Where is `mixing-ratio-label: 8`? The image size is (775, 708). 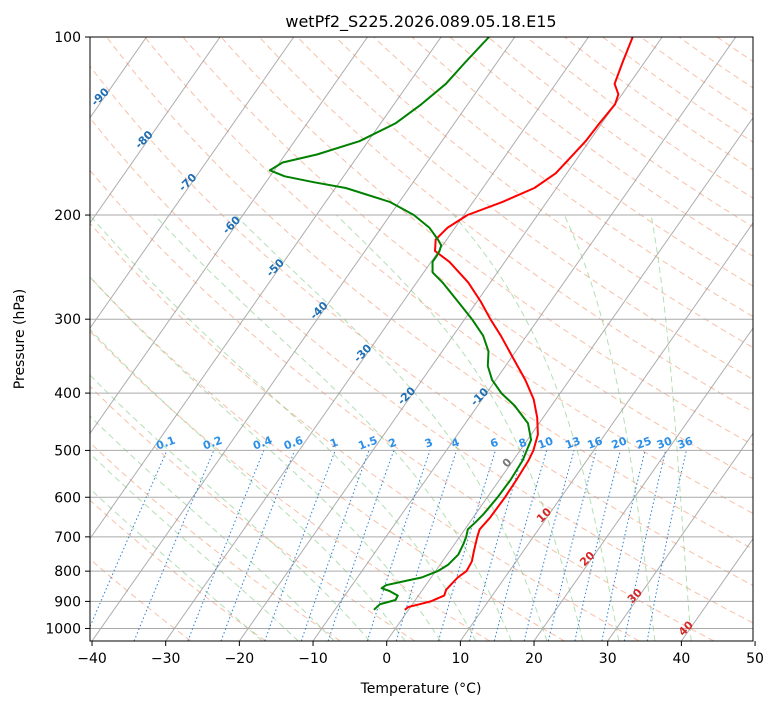
mixing-ratio-label: 8 is located at coordinates (523, 443).